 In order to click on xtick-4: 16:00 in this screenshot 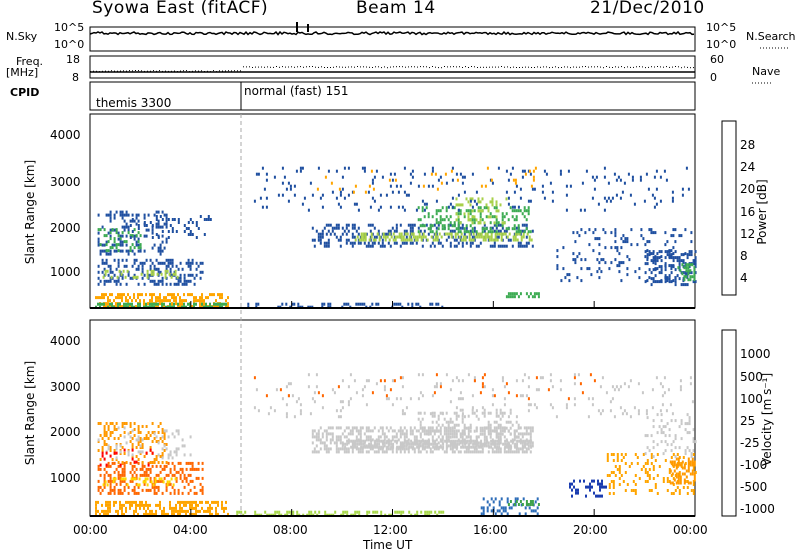, I will do `click(490, 530)`.